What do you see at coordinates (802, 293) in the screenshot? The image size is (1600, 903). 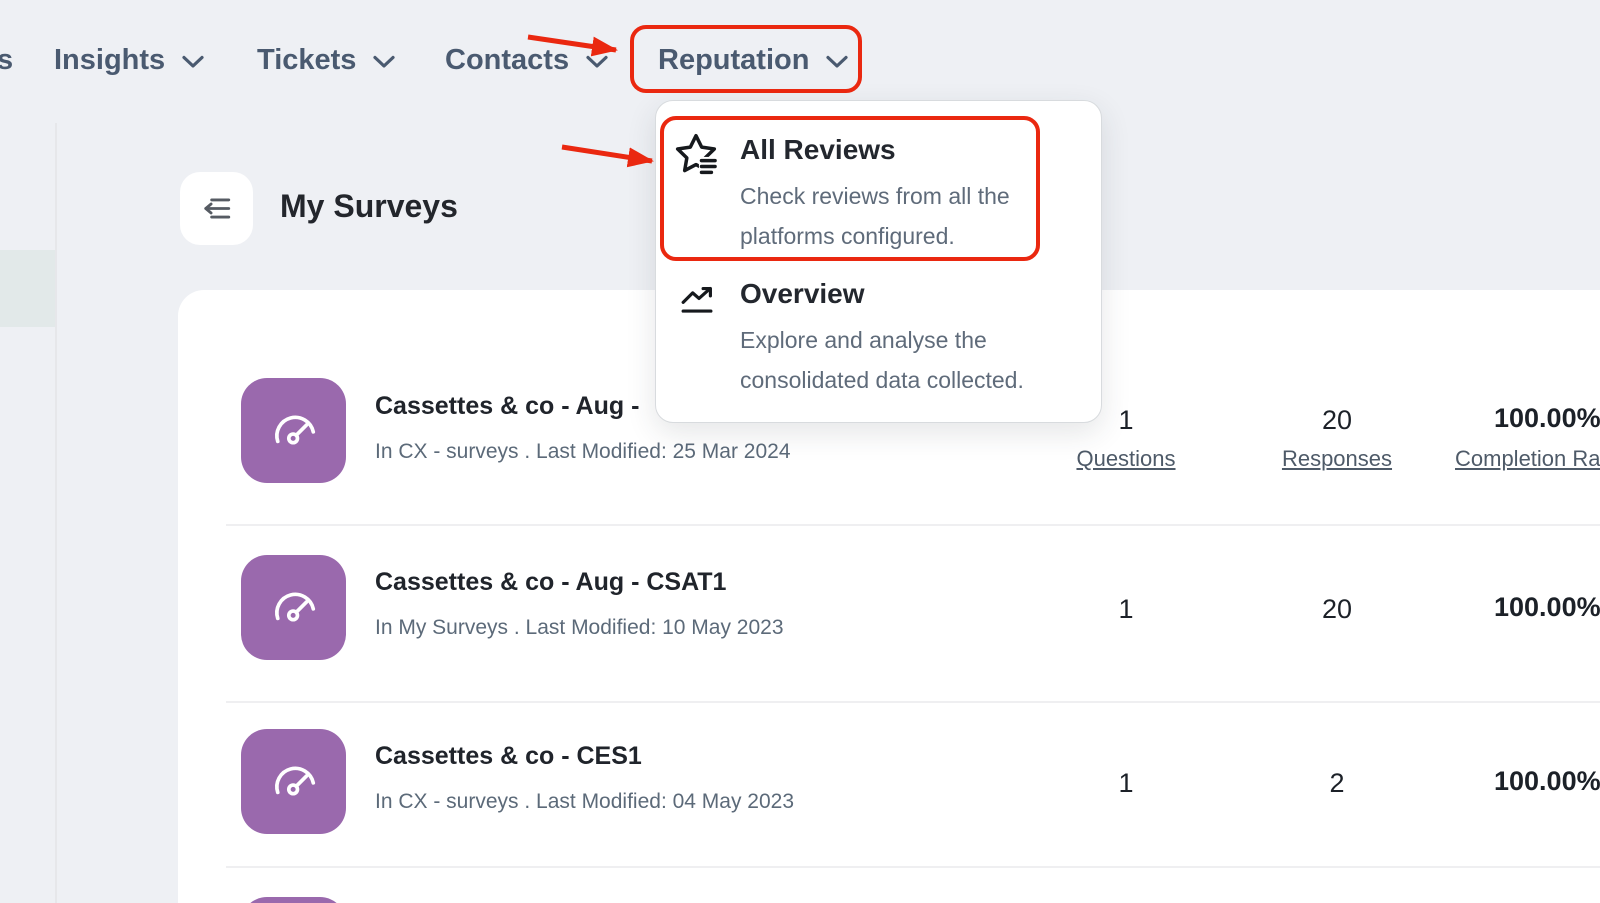 I see `menu-item-overview: Overview` at bounding box center [802, 293].